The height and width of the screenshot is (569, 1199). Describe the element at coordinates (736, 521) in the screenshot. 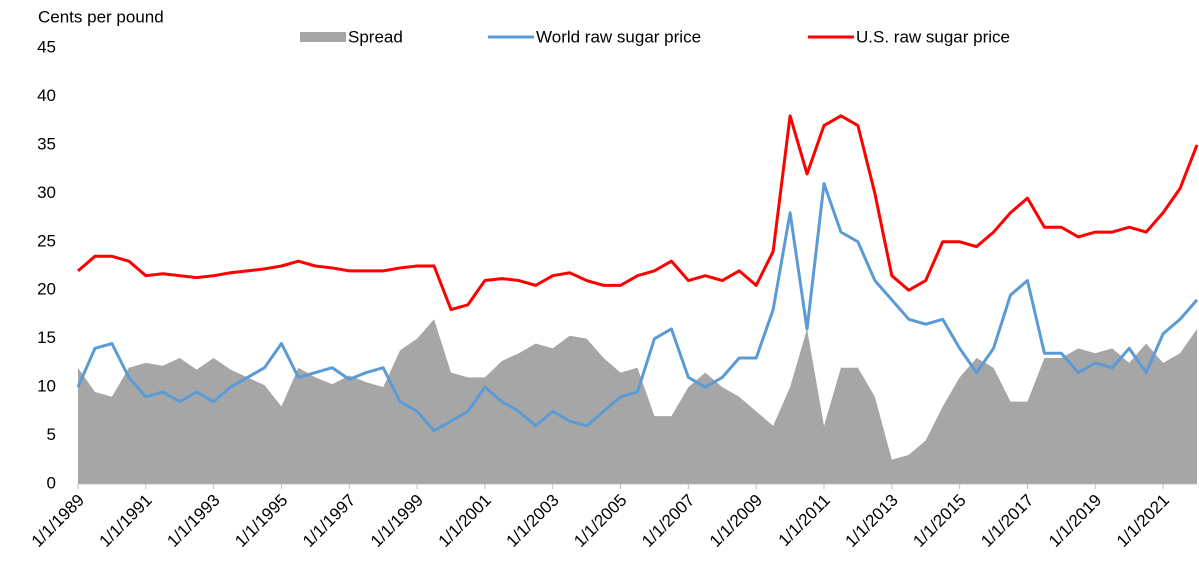

I see `x-tick-label: 1/1/2009` at that location.